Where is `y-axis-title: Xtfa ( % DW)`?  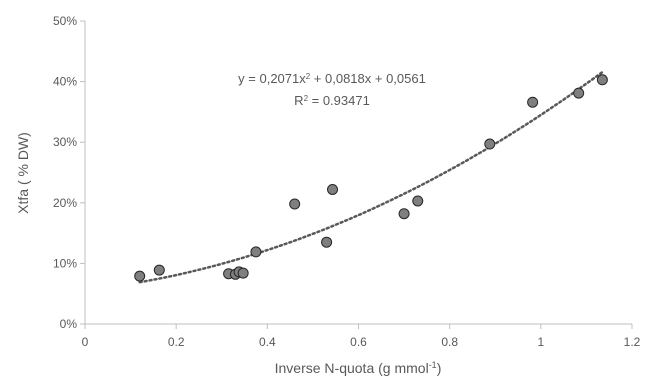
y-axis-title: Xtfa ( % DW) is located at coordinates (23, 173).